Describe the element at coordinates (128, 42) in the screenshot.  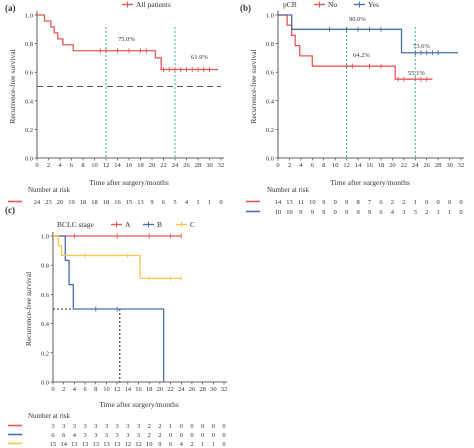
I see `survival-curve-All patients` at that location.